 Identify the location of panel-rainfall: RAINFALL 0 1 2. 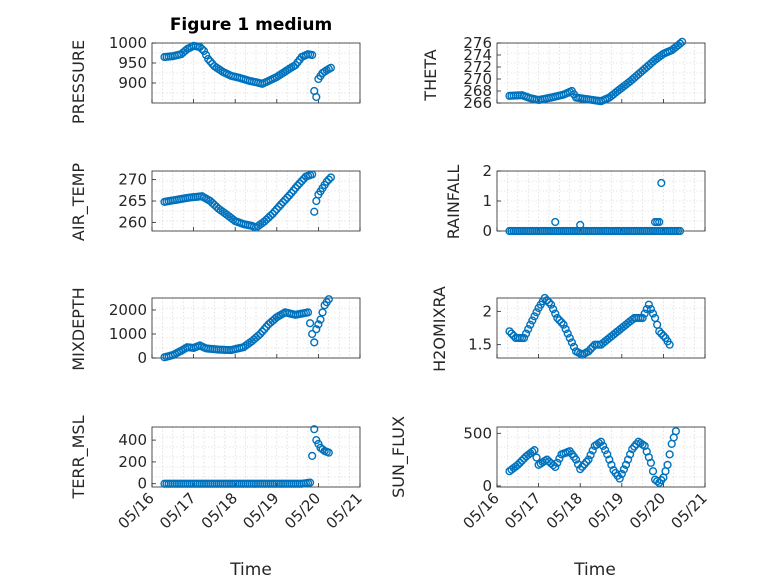
(575, 201).